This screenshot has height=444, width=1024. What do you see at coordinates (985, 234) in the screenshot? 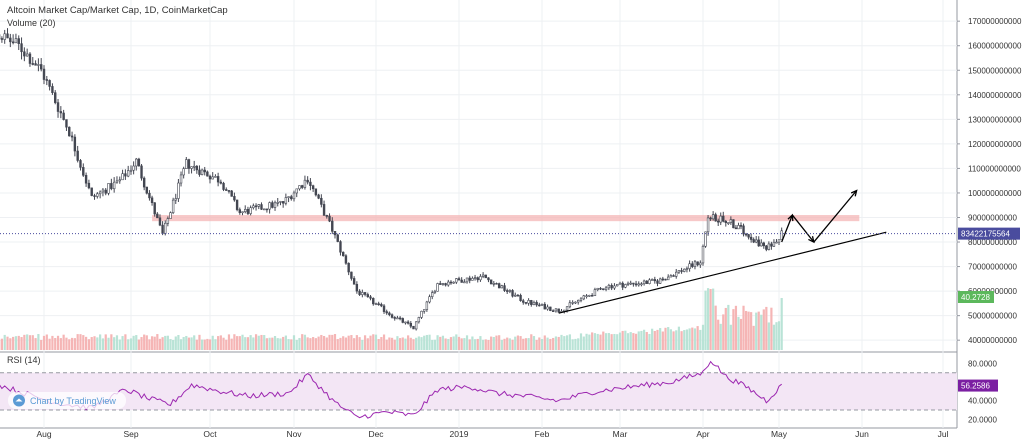
I see `last-price-label: 83422175564` at bounding box center [985, 234].